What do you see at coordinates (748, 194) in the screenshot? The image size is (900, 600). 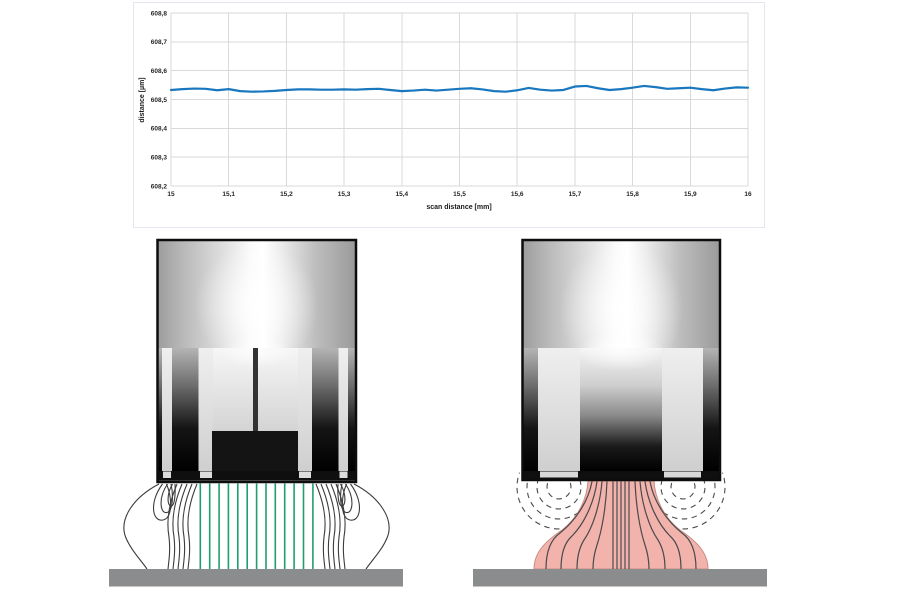 I see `svg-text: 16` at bounding box center [748, 194].